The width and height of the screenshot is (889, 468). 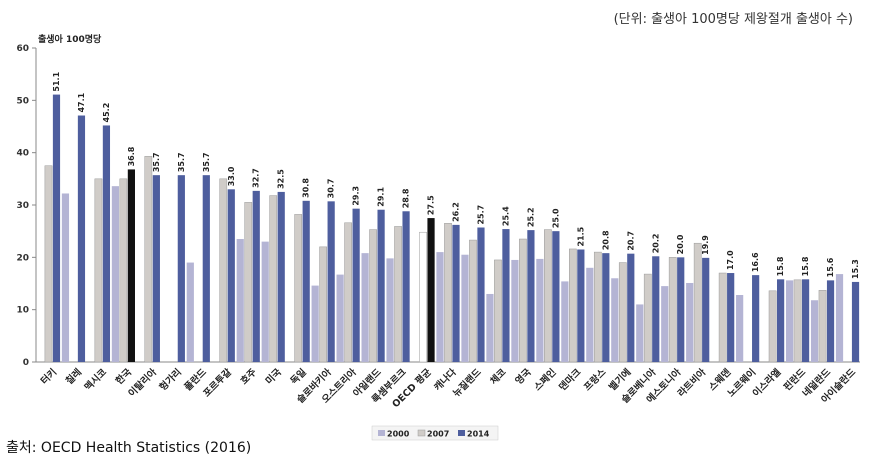 I want to click on x-category-label: 이탈리아, so click(x=142, y=382).